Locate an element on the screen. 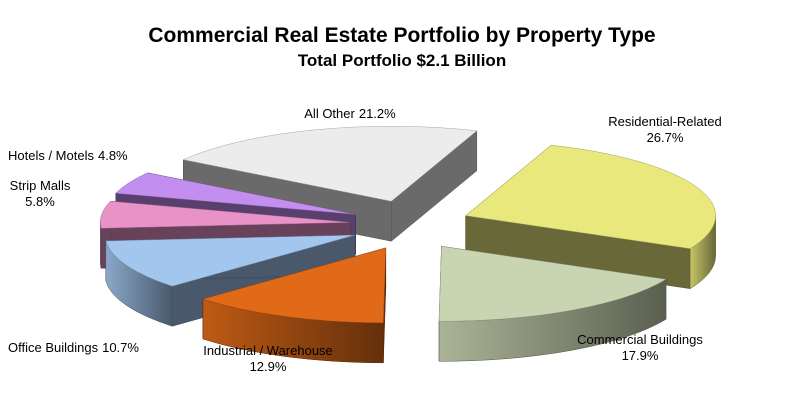 The height and width of the screenshot is (411, 809). category-label: Residential-Related is located at coordinates (664, 121).